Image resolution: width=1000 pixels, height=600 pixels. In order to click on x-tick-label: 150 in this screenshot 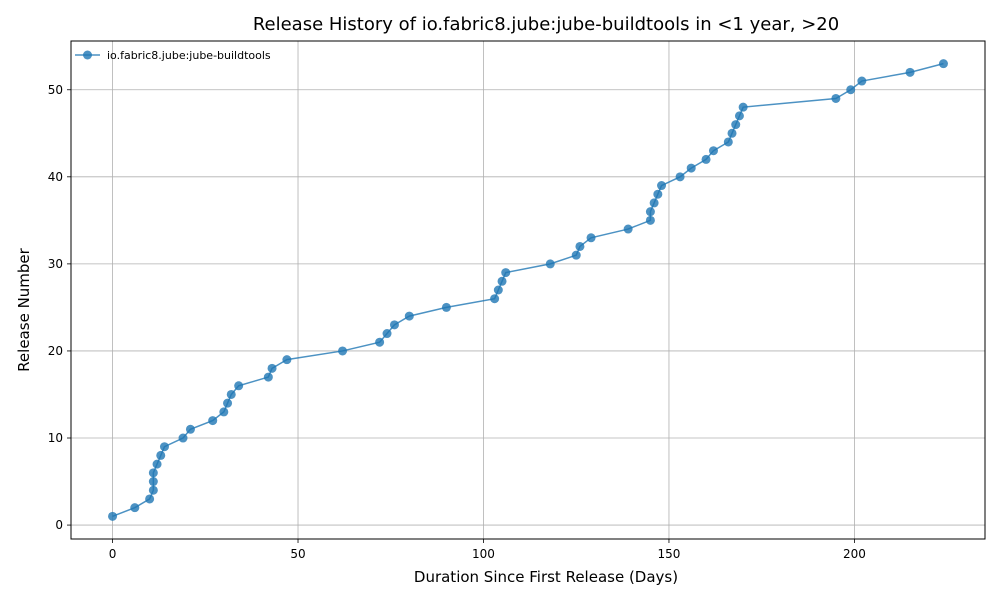, I will do `click(669, 554)`.